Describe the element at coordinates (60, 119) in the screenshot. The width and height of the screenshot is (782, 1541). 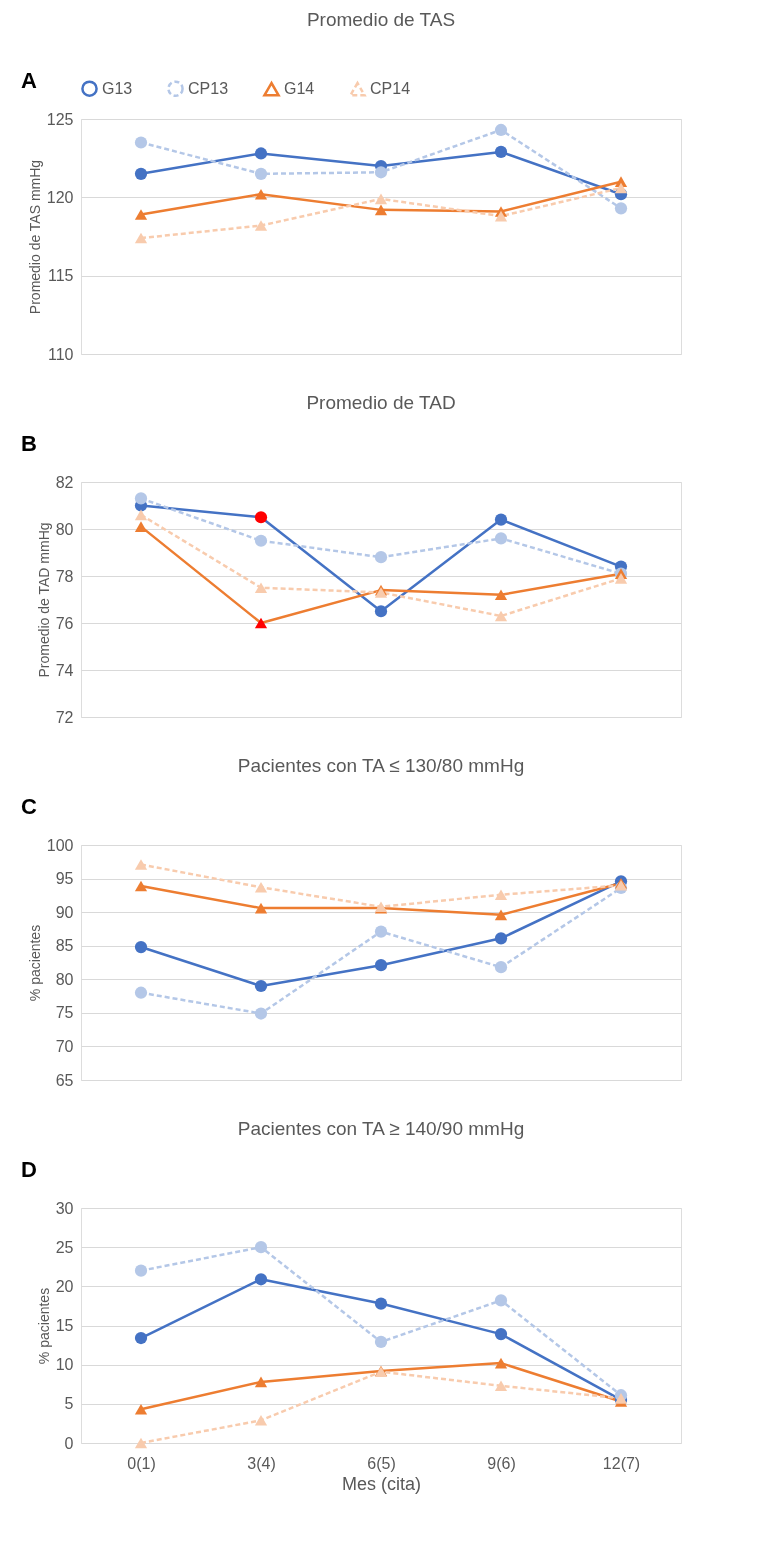
I see `y-tick-label: 125` at that location.